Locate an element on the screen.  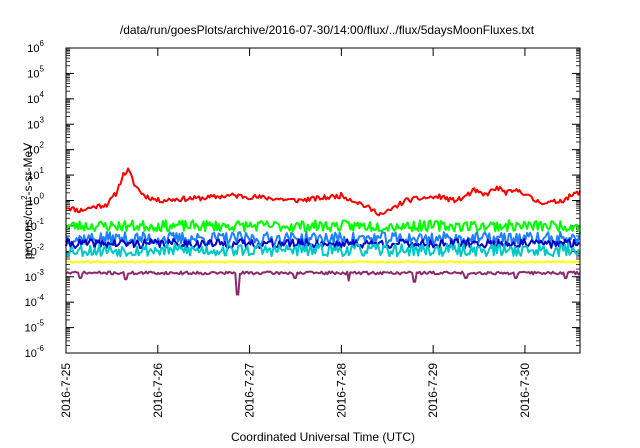
x-tick-label: 2016-7-30 is located at coordinates (525, 390).